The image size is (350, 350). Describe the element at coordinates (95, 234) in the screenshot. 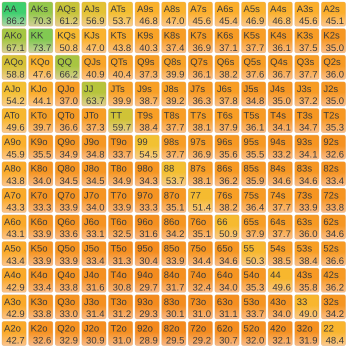

I see `data-label: 33.1` at that location.